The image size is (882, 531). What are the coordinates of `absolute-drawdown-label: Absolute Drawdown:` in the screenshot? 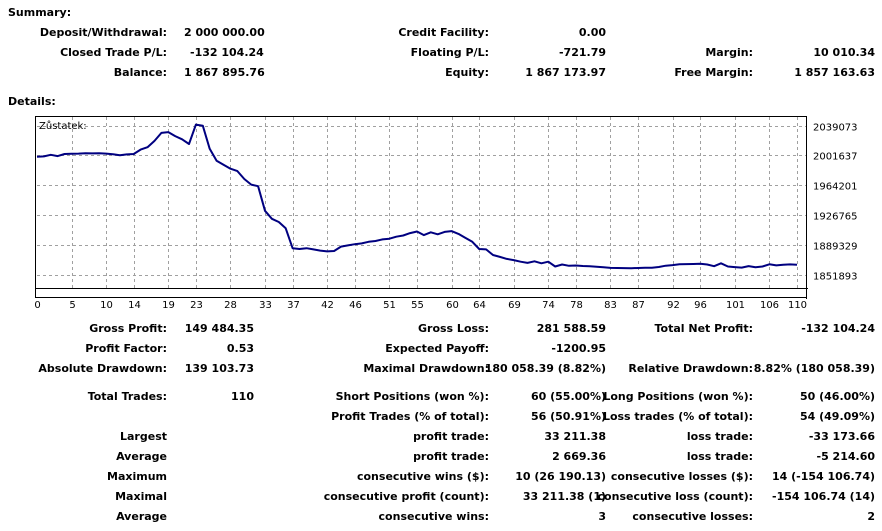 It's located at (102, 368).